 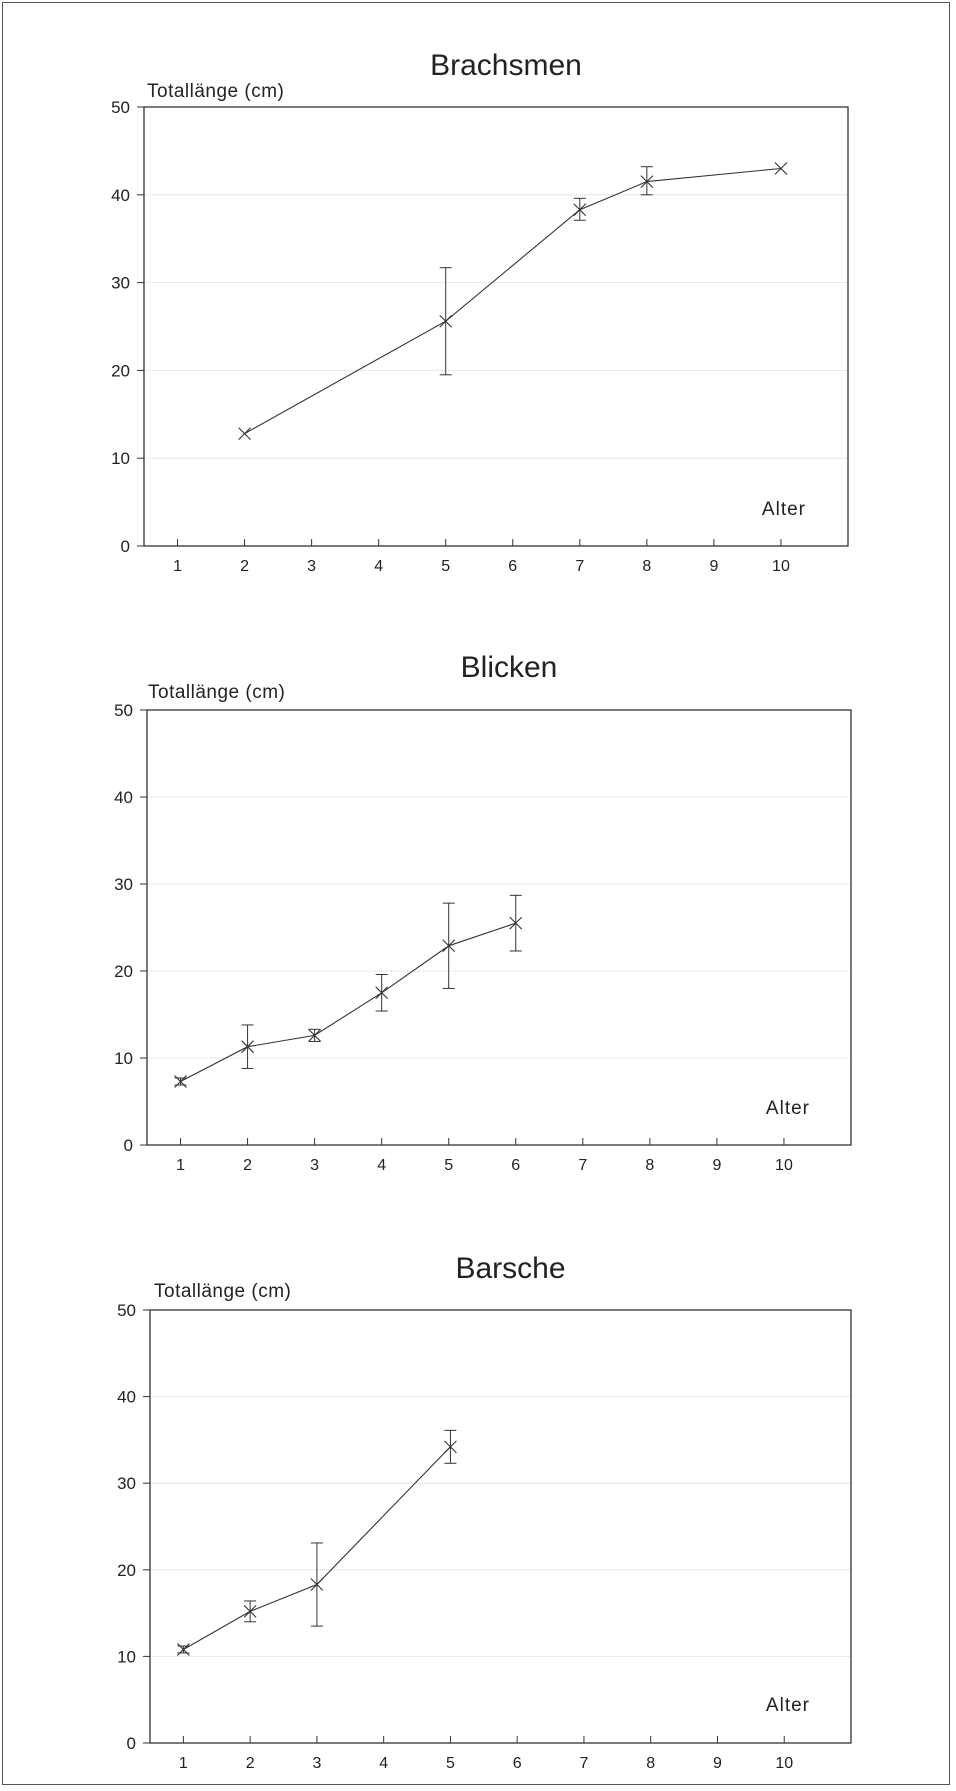 What do you see at coordinates (509, 667) in the screenshot?
I see `chart-title: Blicken` at bounding box center [509, 667].